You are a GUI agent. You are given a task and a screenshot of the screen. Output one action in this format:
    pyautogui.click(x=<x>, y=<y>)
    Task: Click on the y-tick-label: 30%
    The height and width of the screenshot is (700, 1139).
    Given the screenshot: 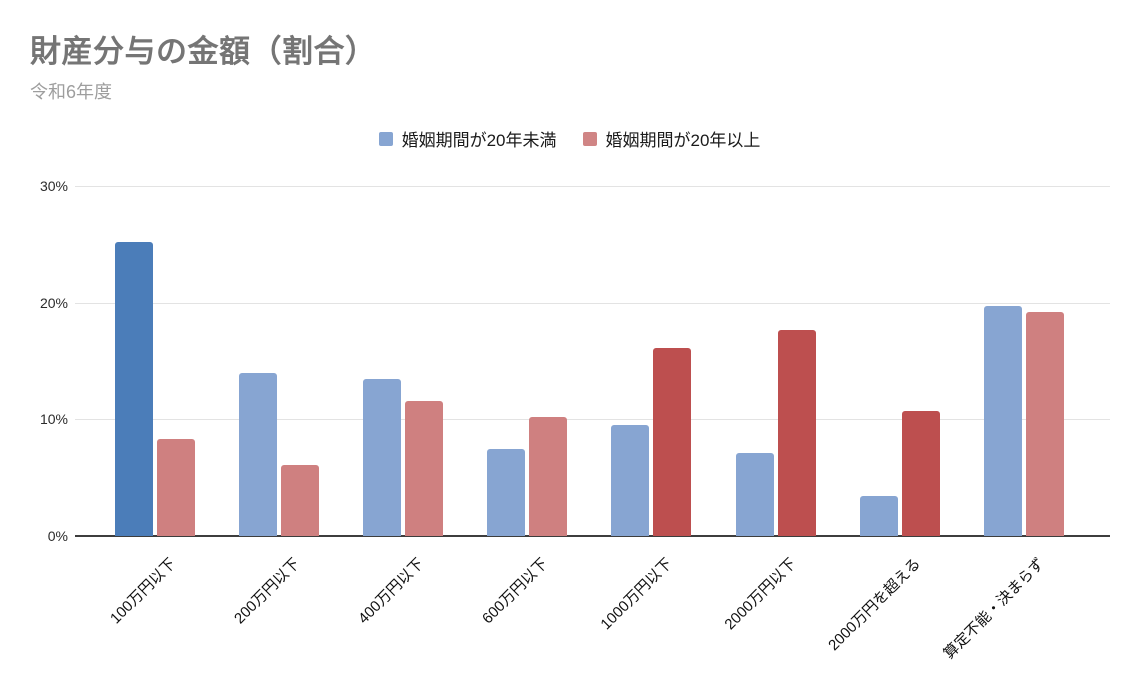 What is the action you would take?
    pyautogui.click(x=53, y=186)
    